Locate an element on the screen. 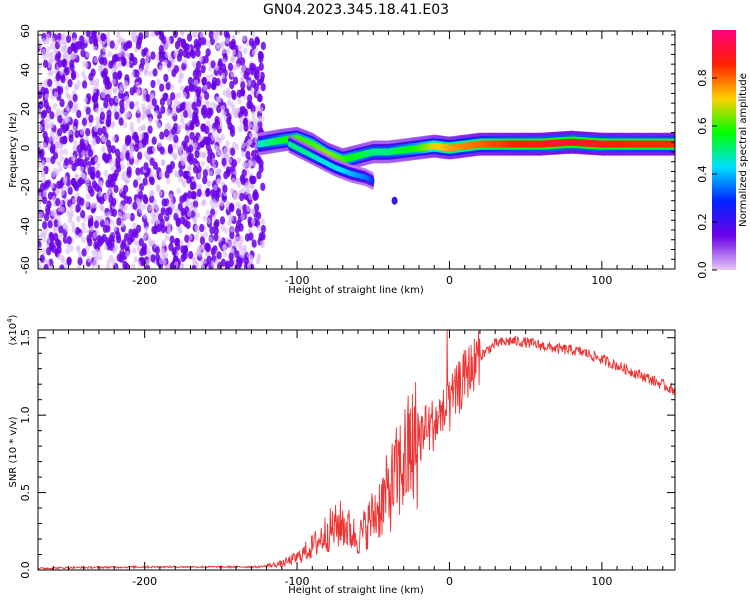 The width and height of the screenshot is (750, 600). colorbar-label: Normalized spectral amplitude is located at coordinates (743, 150).